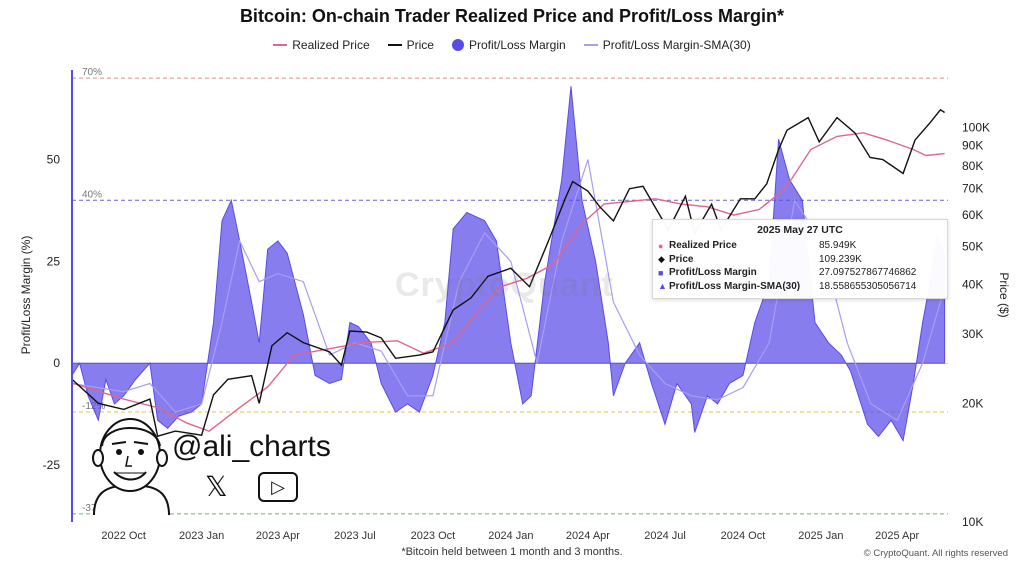 The image size is (1024, 568). Describe the element at coordinates (972, 246) in the screenshot. I see `y-right-tick-label: 50K` at that location.